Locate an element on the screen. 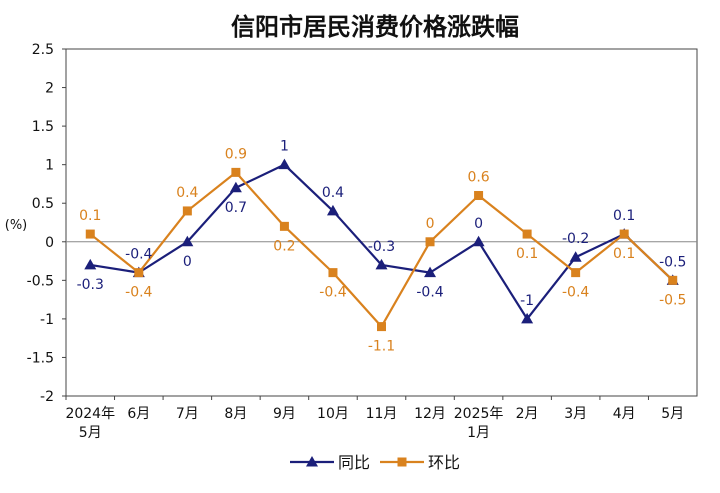  x-tick-label: 6月 is located at coordinates (138, 414).